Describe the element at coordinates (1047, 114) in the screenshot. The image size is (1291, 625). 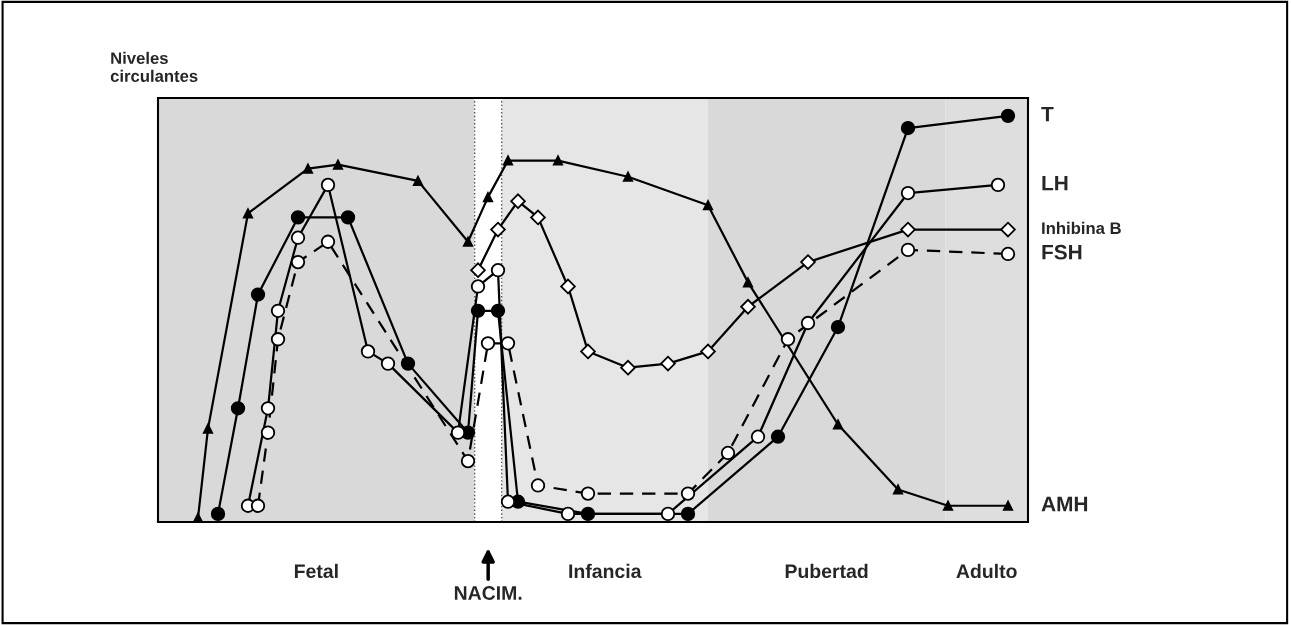
I see `series-label: T` at that location.